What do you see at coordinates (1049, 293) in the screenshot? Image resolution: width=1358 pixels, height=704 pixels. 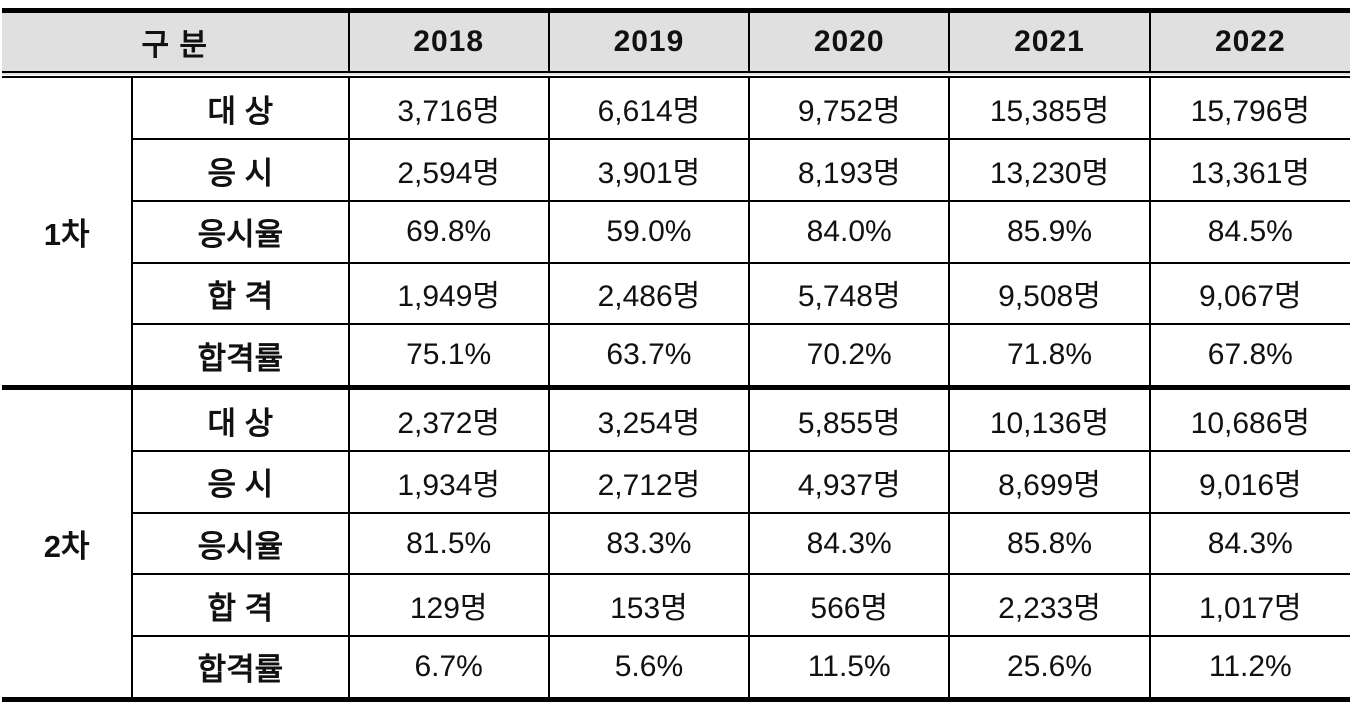 I see `value-cell: 9,508명` at bounding box center [1049, 293].